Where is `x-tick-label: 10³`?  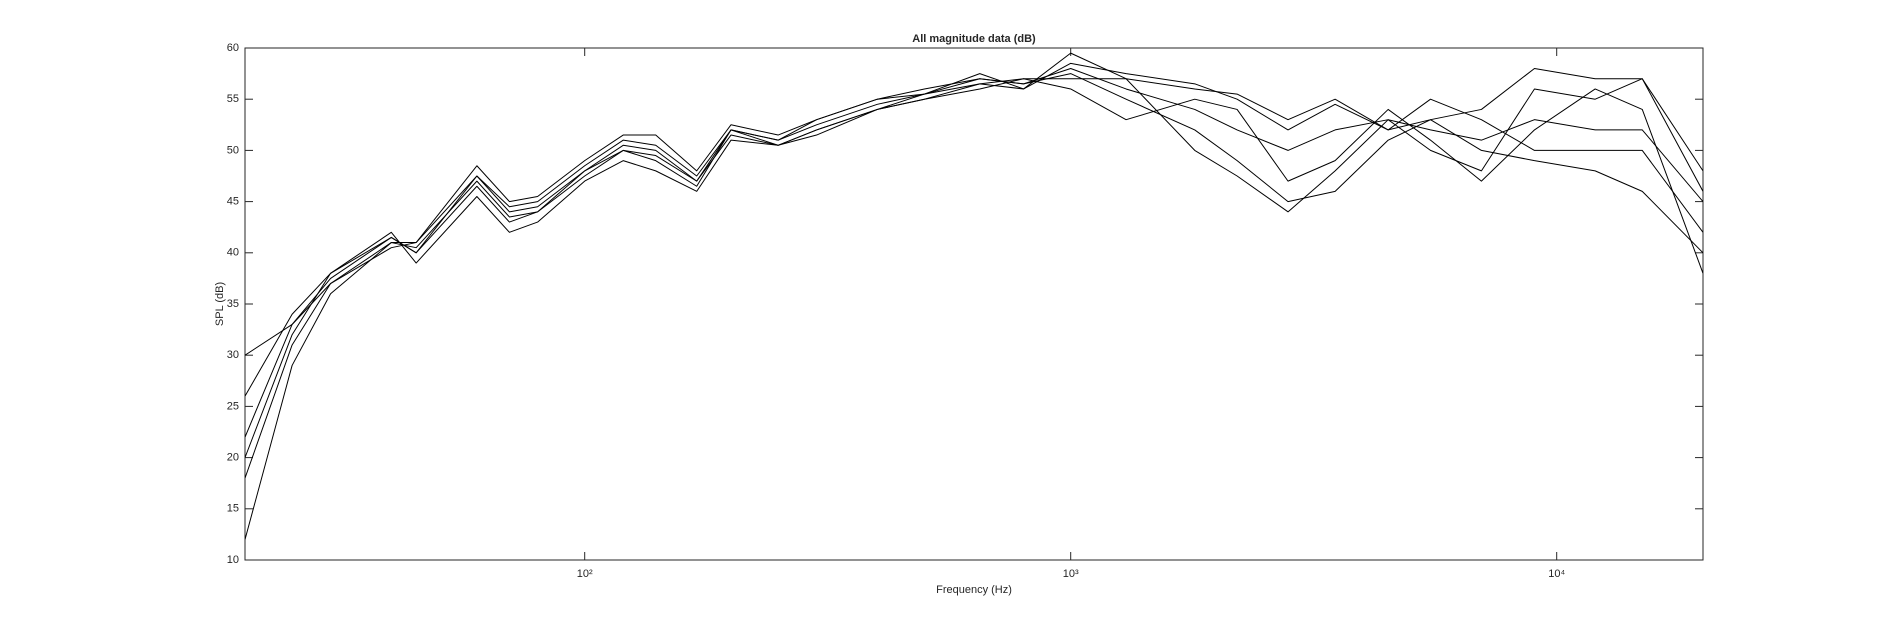 x-tick-label: 10³ is located at coordinates (1071, 574).